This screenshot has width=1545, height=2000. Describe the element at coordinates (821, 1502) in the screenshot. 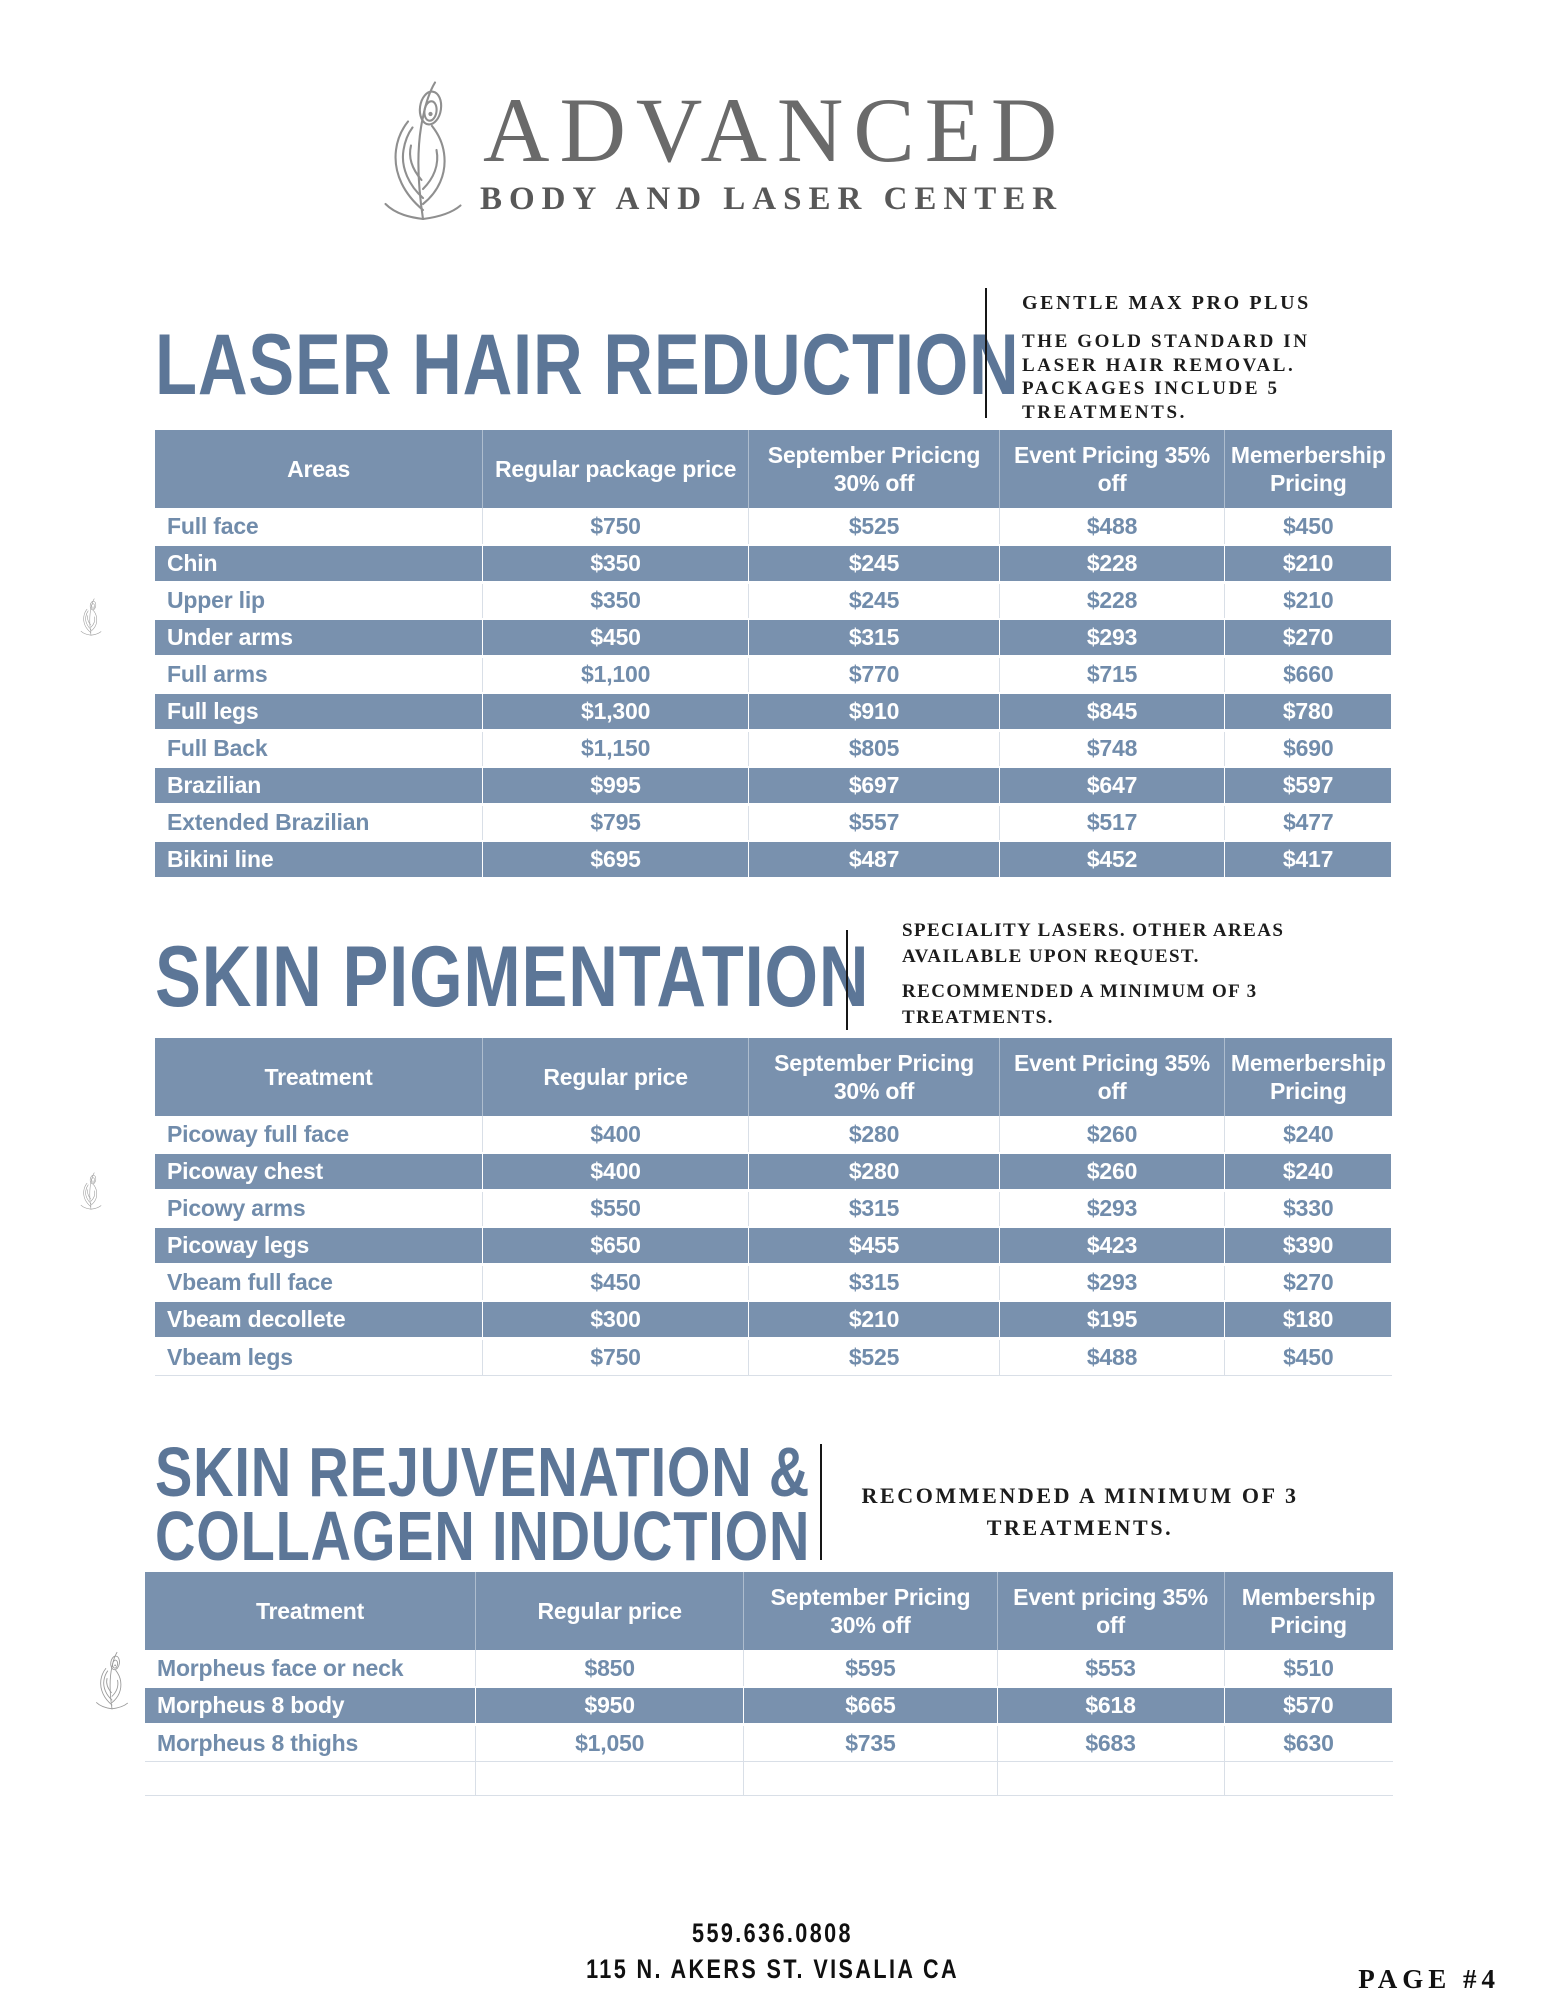

I see `section-divider` at that location.